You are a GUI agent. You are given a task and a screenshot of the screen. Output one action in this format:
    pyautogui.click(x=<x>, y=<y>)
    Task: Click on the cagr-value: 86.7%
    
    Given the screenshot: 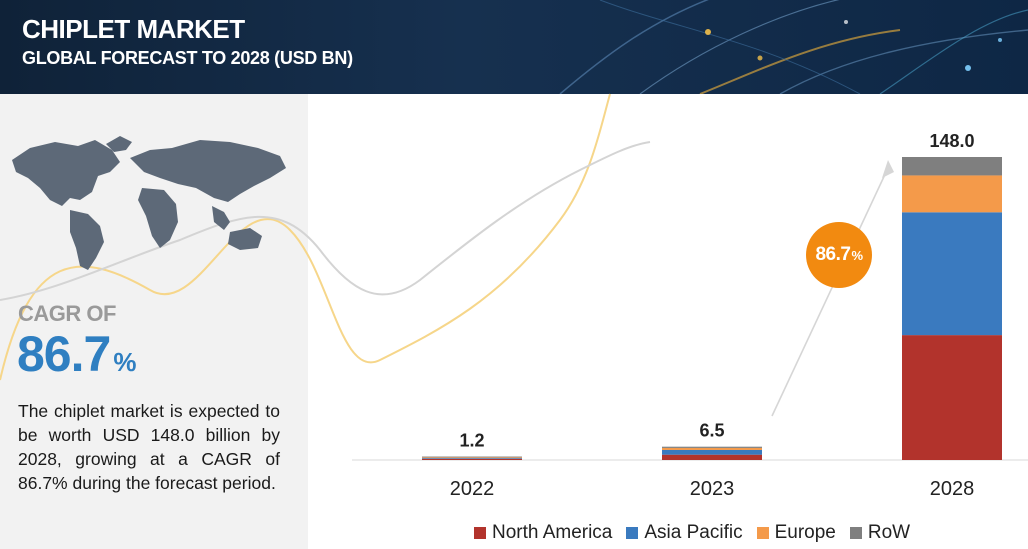 What is the action you would take?
    pyautogui.click(x=76, y=358)
    